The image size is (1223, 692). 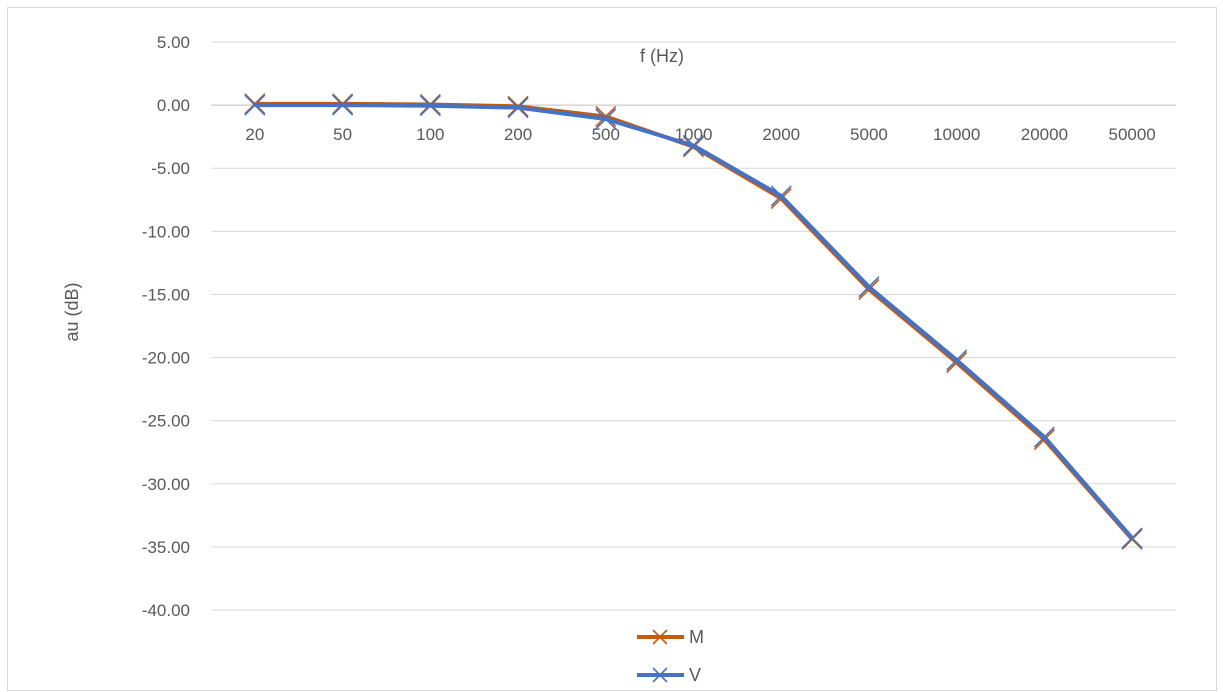 I want to click on legend: MV, so click(x=670, y=656).